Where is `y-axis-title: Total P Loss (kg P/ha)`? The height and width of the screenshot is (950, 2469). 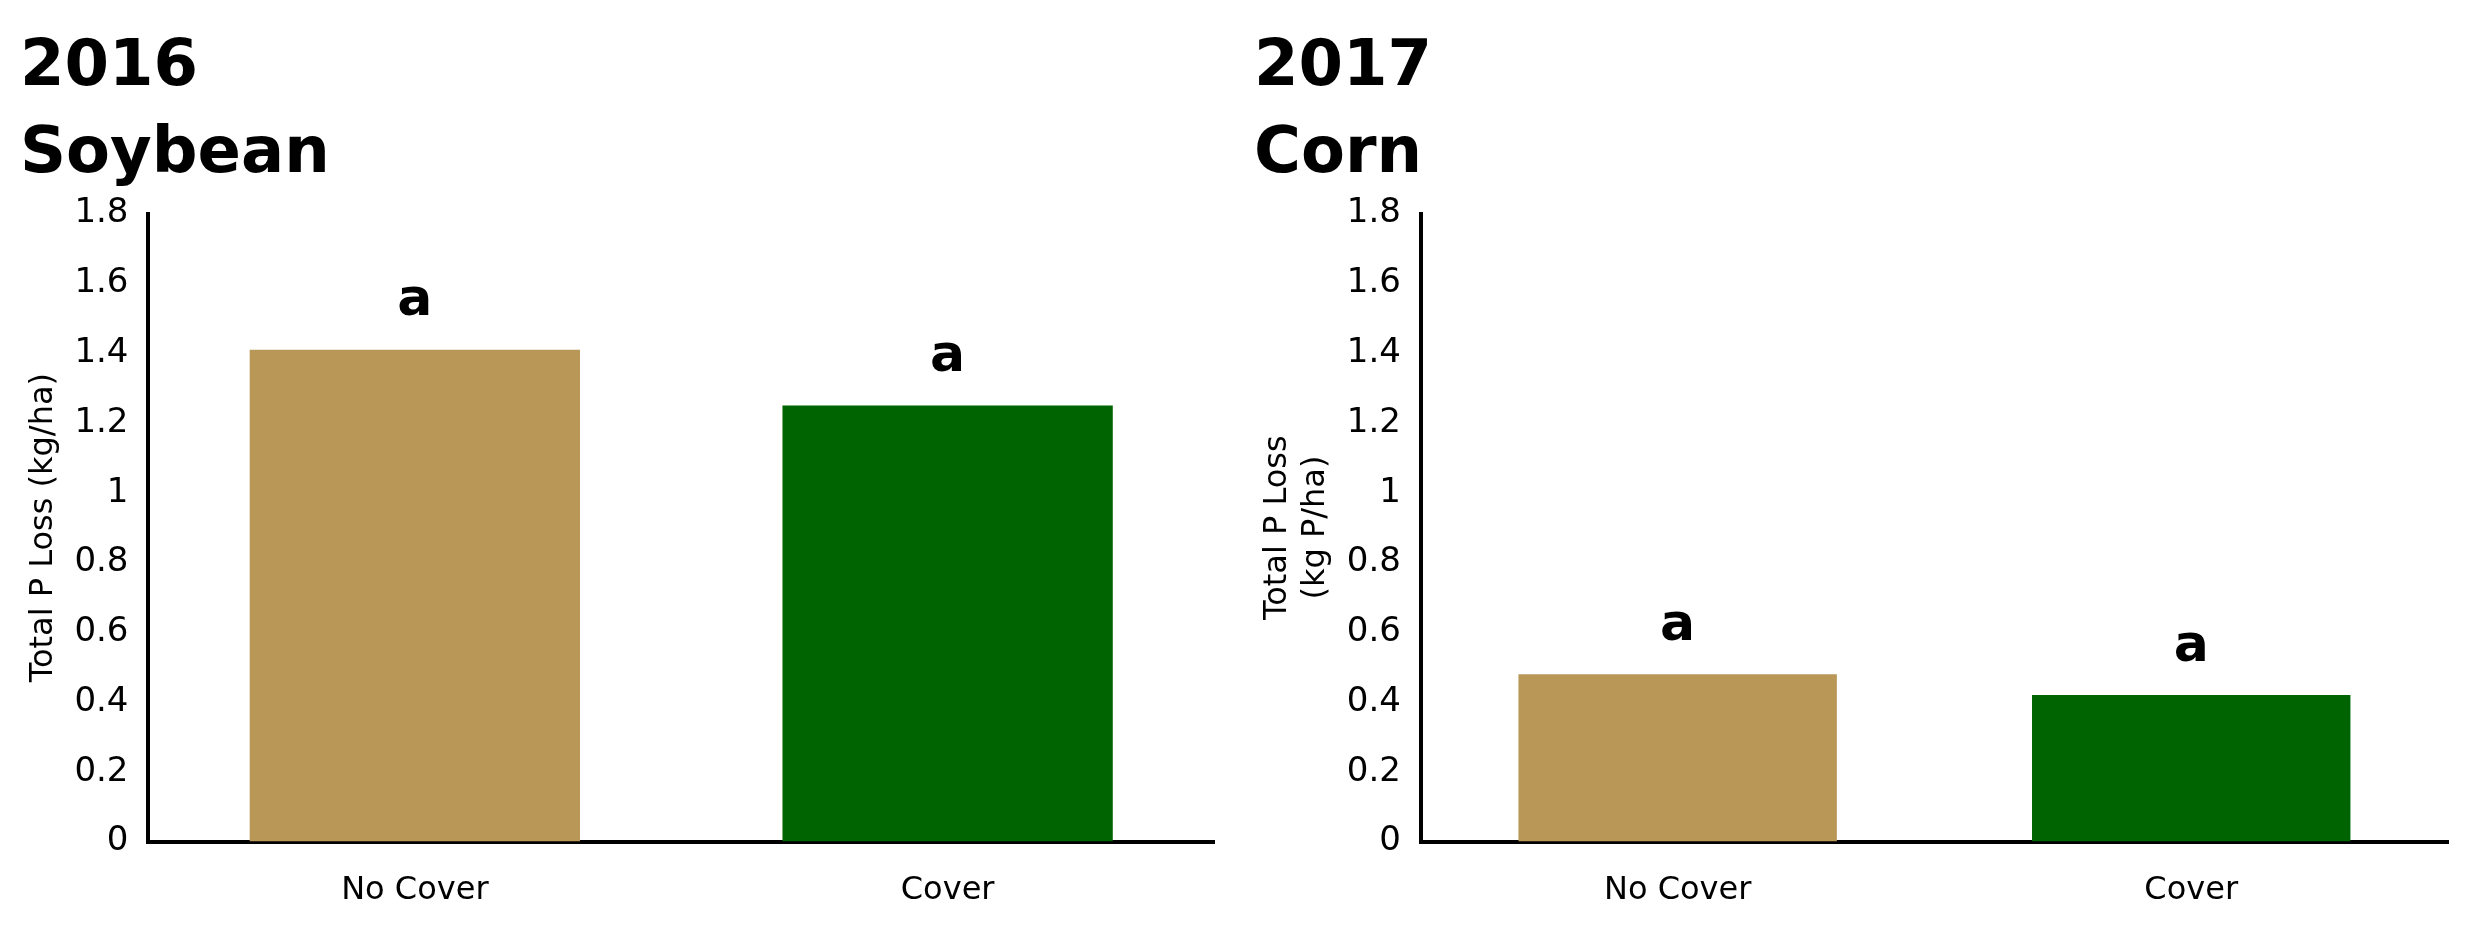 y-axis-title: Total P Loss (kg P/ha) is located at coordinates (1293, 528).